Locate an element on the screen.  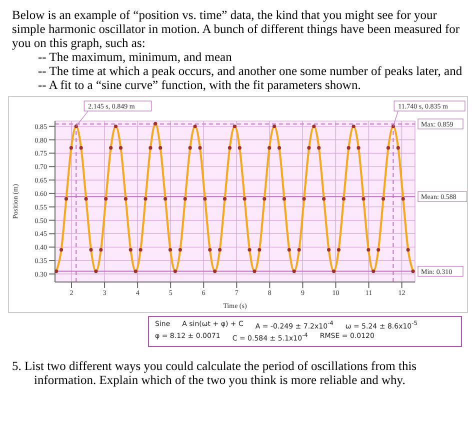
text: 5. List two different ways you could calculate the period of oscillations from this information. Explain which of the two you think is more reliable and why. is located at coordinates (215, 372).